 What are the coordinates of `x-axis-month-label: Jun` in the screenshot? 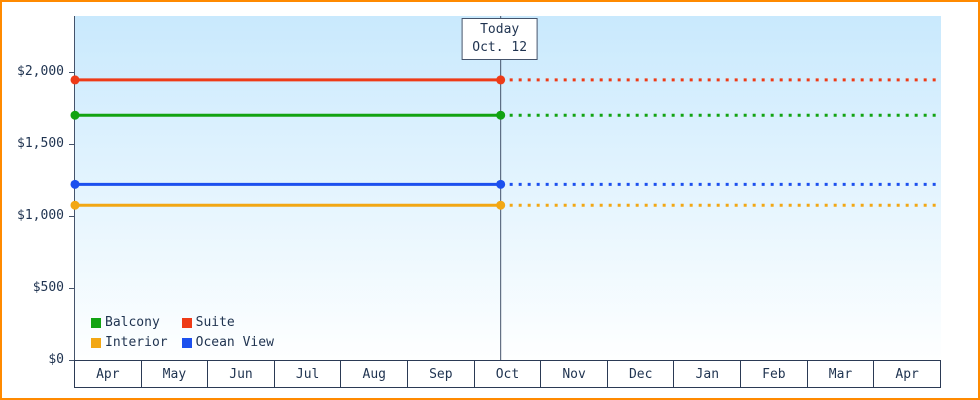 It's located at (241, 374).